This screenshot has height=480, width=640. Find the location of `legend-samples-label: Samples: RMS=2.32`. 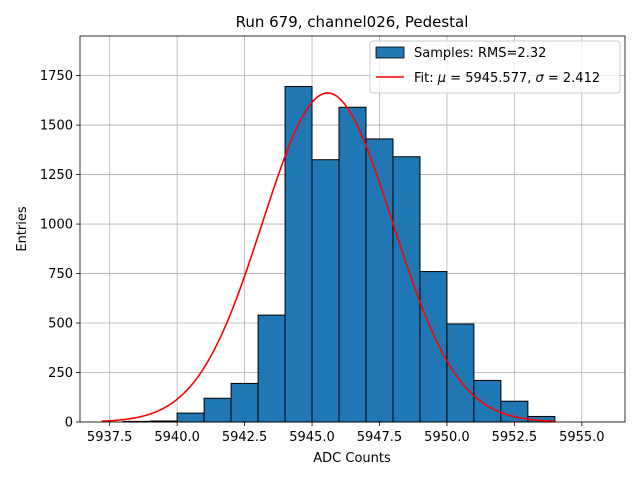

legend-samples-label: Samples: RMS=2.32 is located at coordinates (480, 53).